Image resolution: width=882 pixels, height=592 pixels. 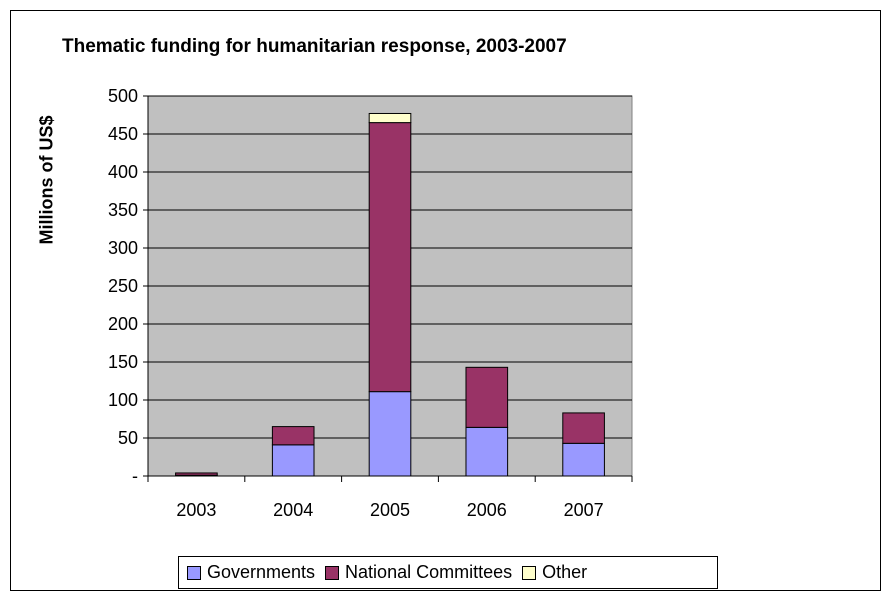 I want to click on legend-label: Governments, so click(x=261, y=572).